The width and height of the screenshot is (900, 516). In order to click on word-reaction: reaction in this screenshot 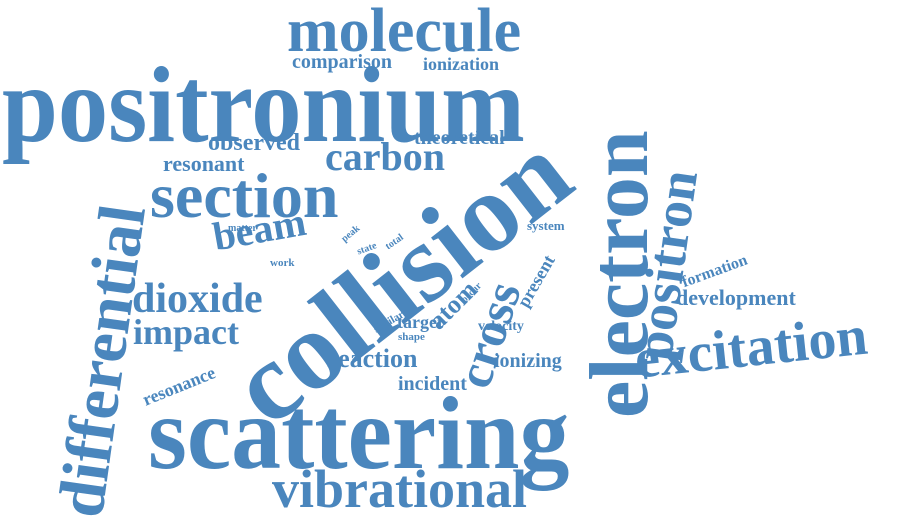, I will do `click(372, 358)`.